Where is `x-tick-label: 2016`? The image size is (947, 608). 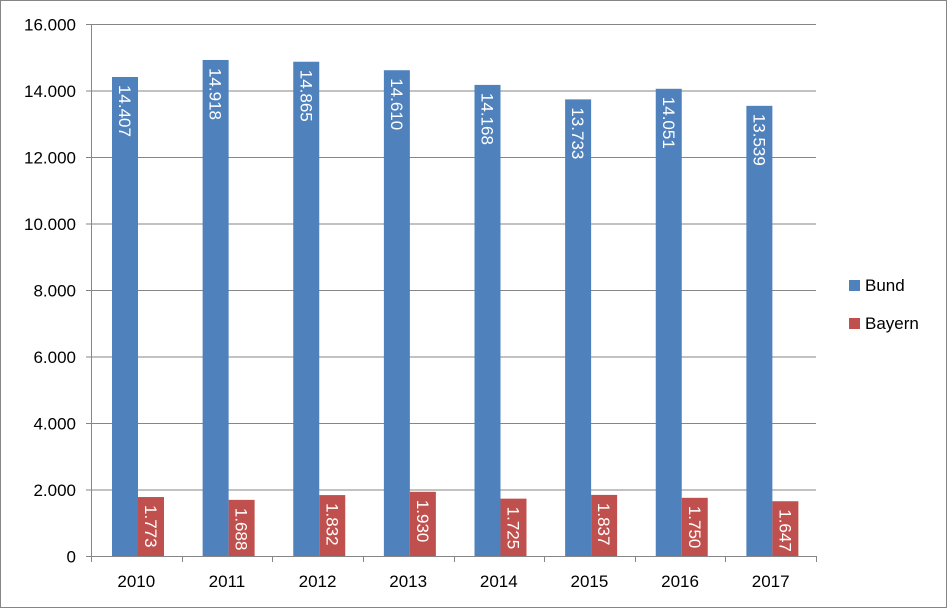
x-tick-label: 2016 is located at coordinates (680, 581).